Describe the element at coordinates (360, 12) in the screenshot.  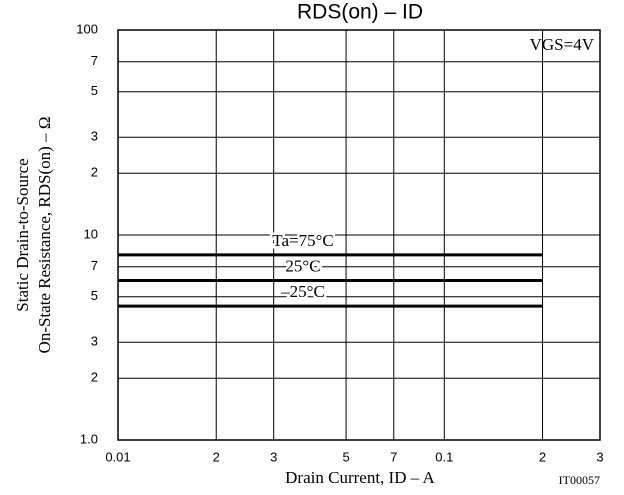
I see `chart-title: RDS(on) – ID` at that location.